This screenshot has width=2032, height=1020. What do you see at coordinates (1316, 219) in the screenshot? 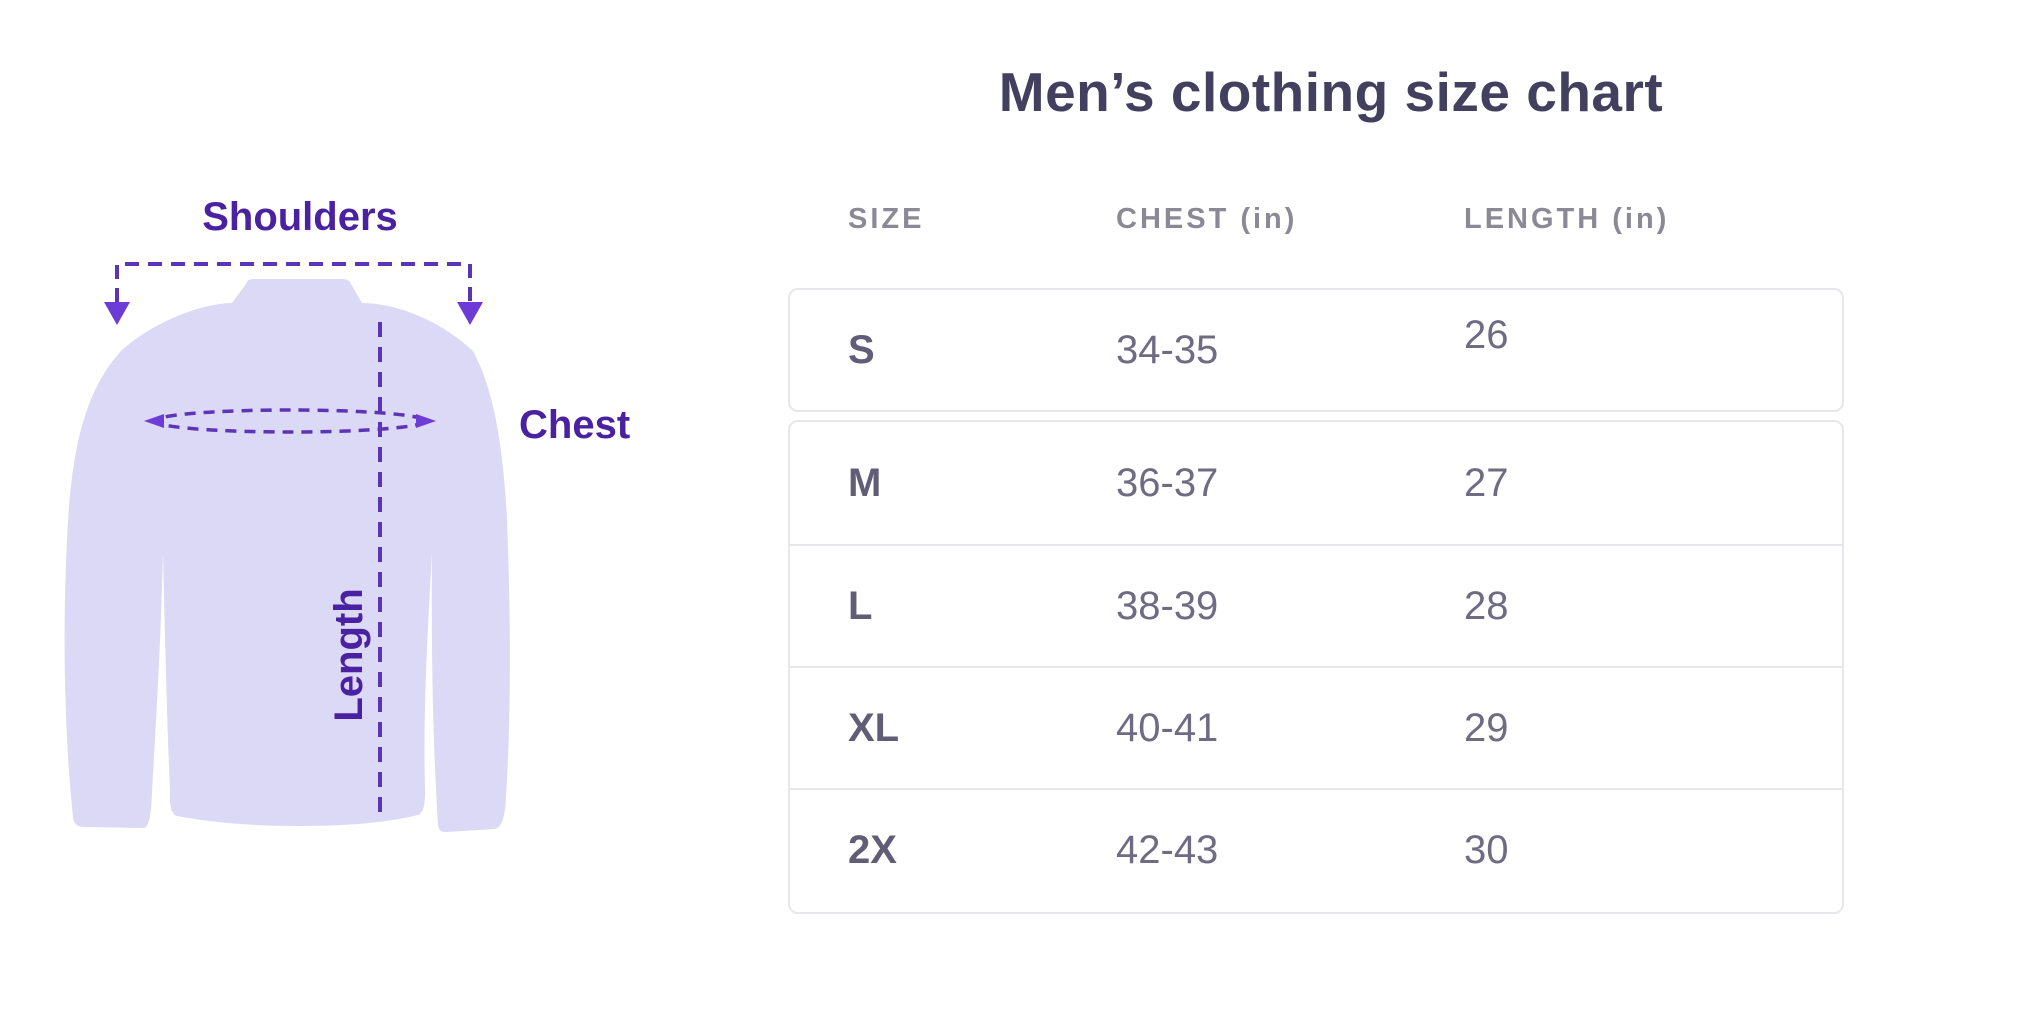
I see `table-header-row: SIZE CHEST (in) LENGTH (in)` at bounding box center [1316, 219].